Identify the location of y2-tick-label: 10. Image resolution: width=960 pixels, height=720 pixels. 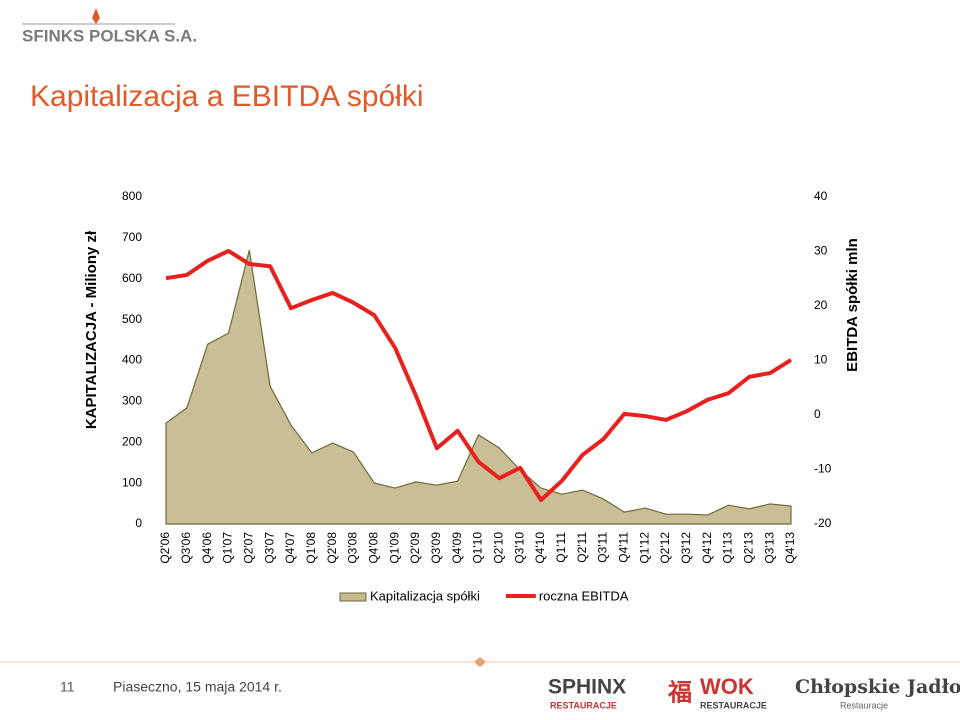
(821, 360).